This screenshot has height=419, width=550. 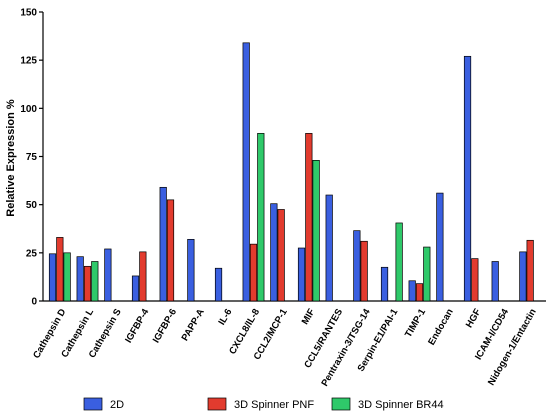 I want to click on x-category-label: Pentraxin-3/TSG-14, so click(x=346, y=347).